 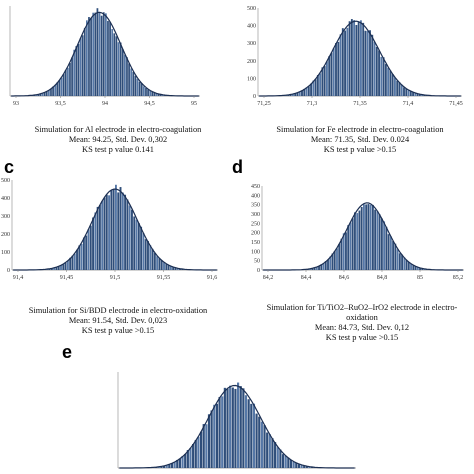 I want to click on y-tick-label: 300, so click(x=5, y=217).